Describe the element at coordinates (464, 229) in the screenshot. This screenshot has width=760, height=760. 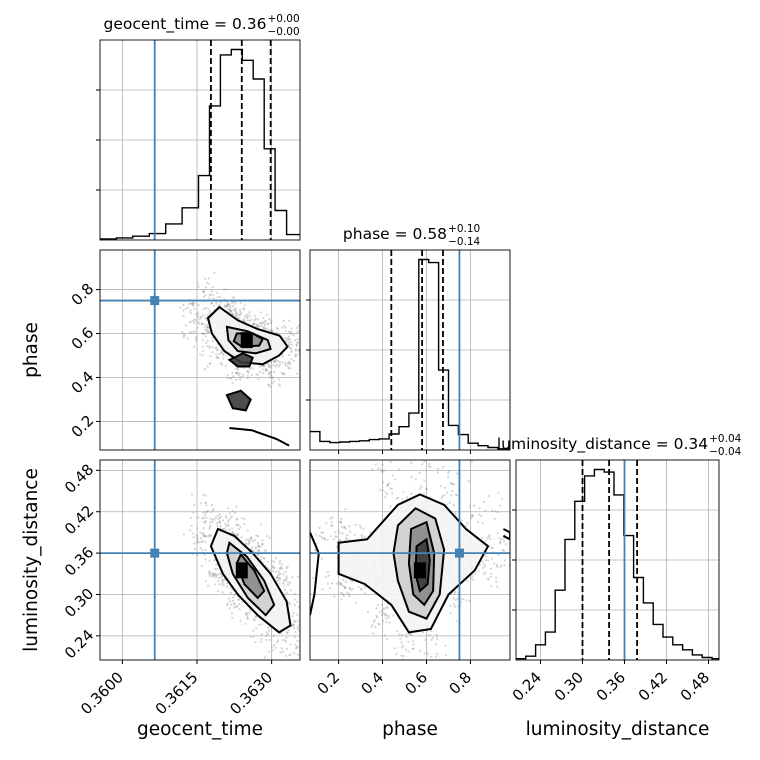
I see `title-plus-error: +0.10` at that location.